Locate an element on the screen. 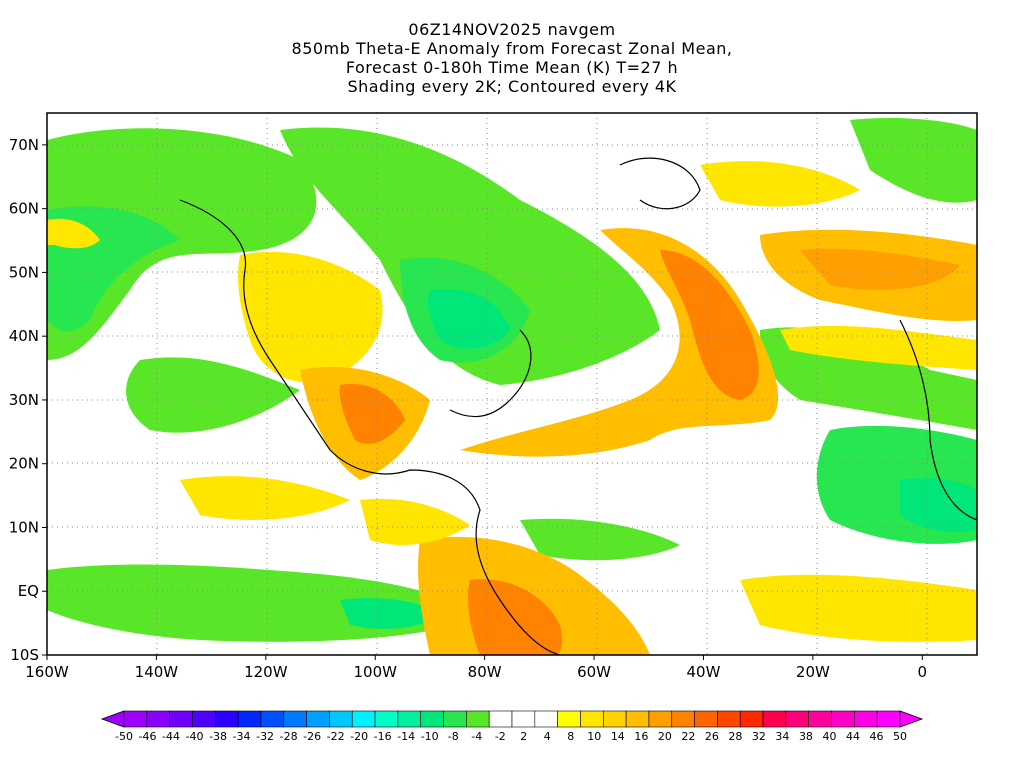  lat-label: 40N is located at coordinates (24, 336).